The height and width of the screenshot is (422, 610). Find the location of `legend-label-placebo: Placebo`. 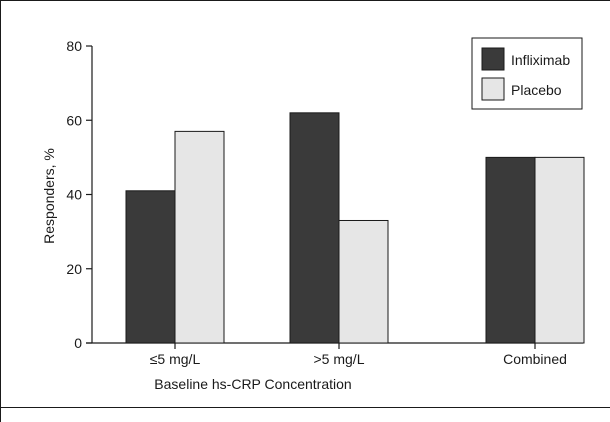

legend-label-placebo: Placebo is located at coordinates (536, 90).